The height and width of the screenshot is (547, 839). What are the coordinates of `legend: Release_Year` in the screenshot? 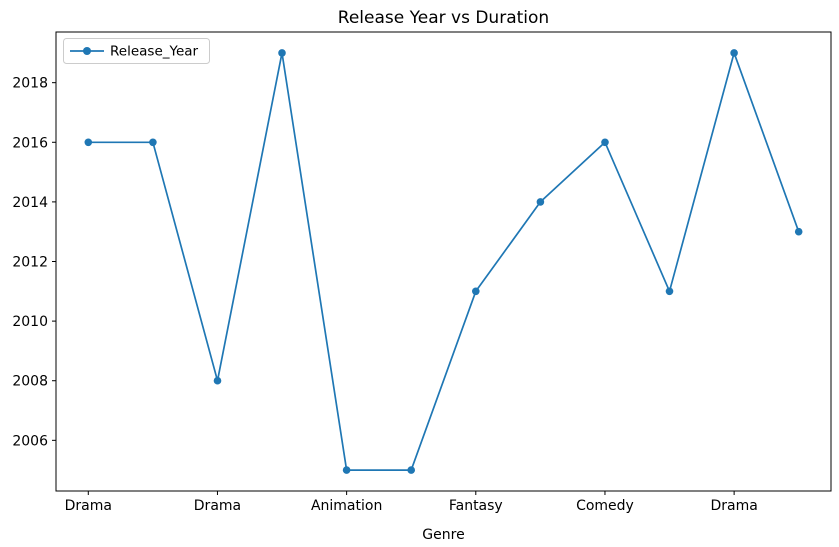 It's located at (136, 51).